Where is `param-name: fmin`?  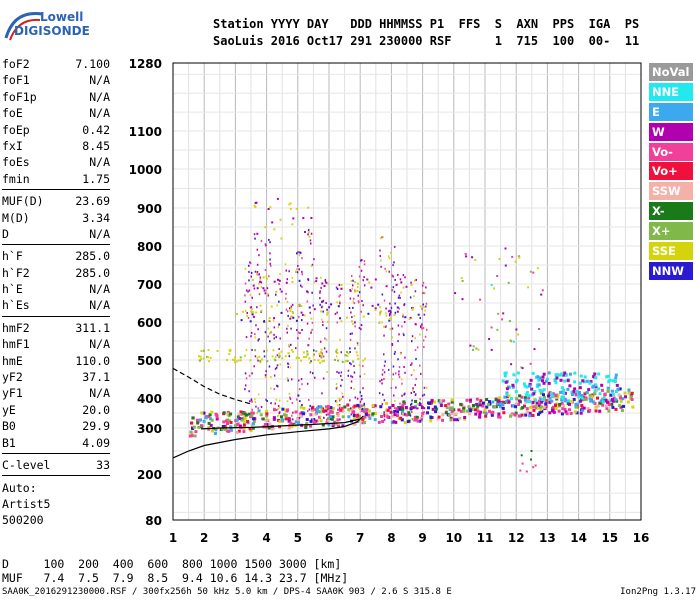 param-name: fmin is located at coordinates (16, 178).